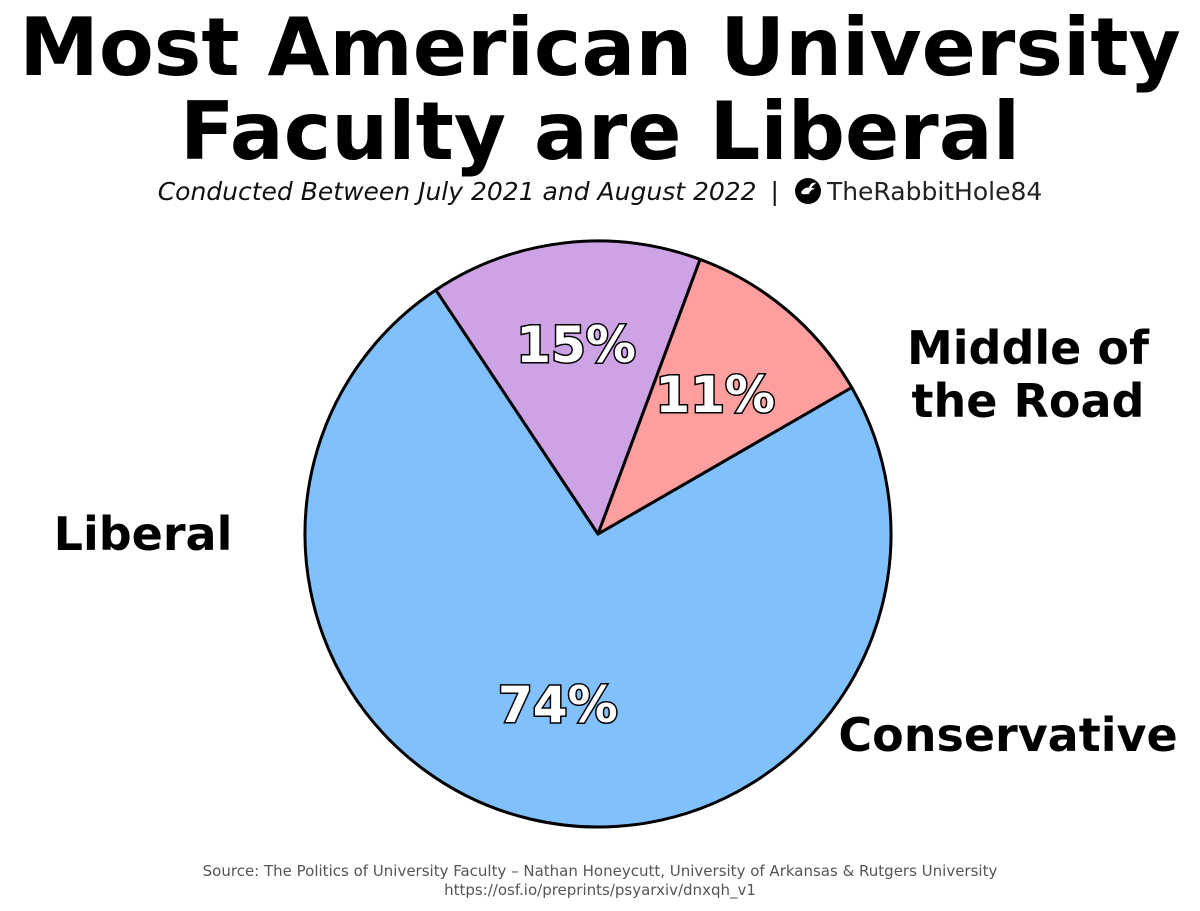 This screenshot has width=1200, height=911. I want to click on category-label-conservative: Conservative, so click(1007, 735).